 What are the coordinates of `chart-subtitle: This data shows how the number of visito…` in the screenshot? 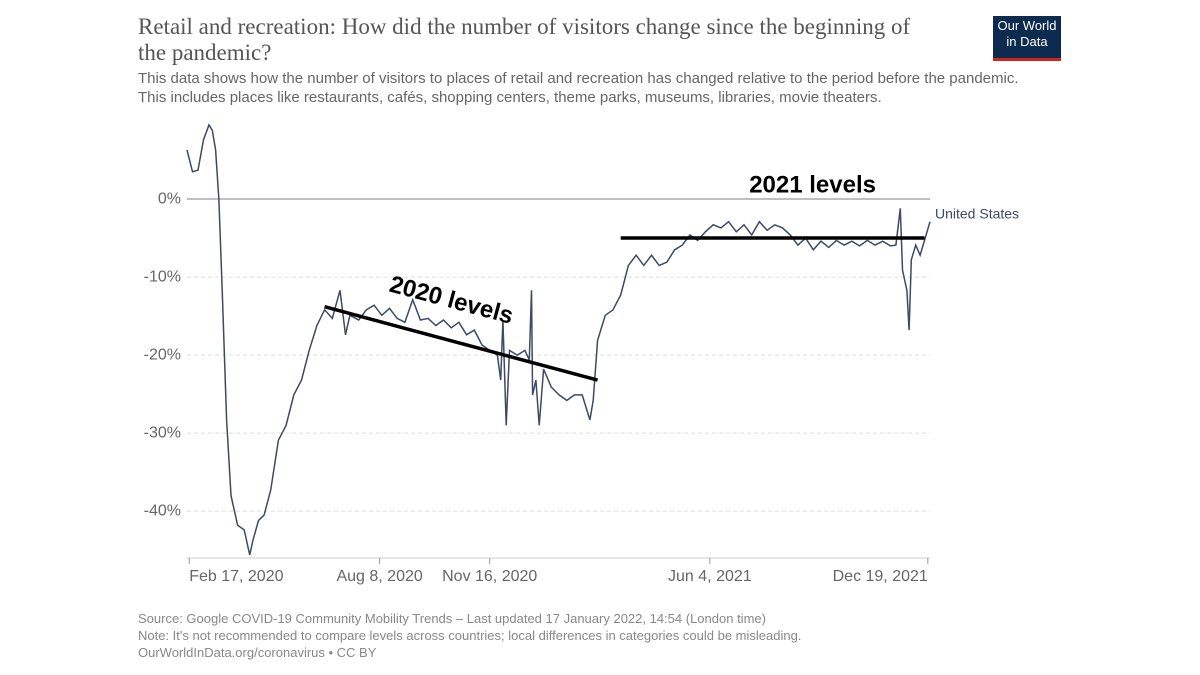 It's located at (578, 88).